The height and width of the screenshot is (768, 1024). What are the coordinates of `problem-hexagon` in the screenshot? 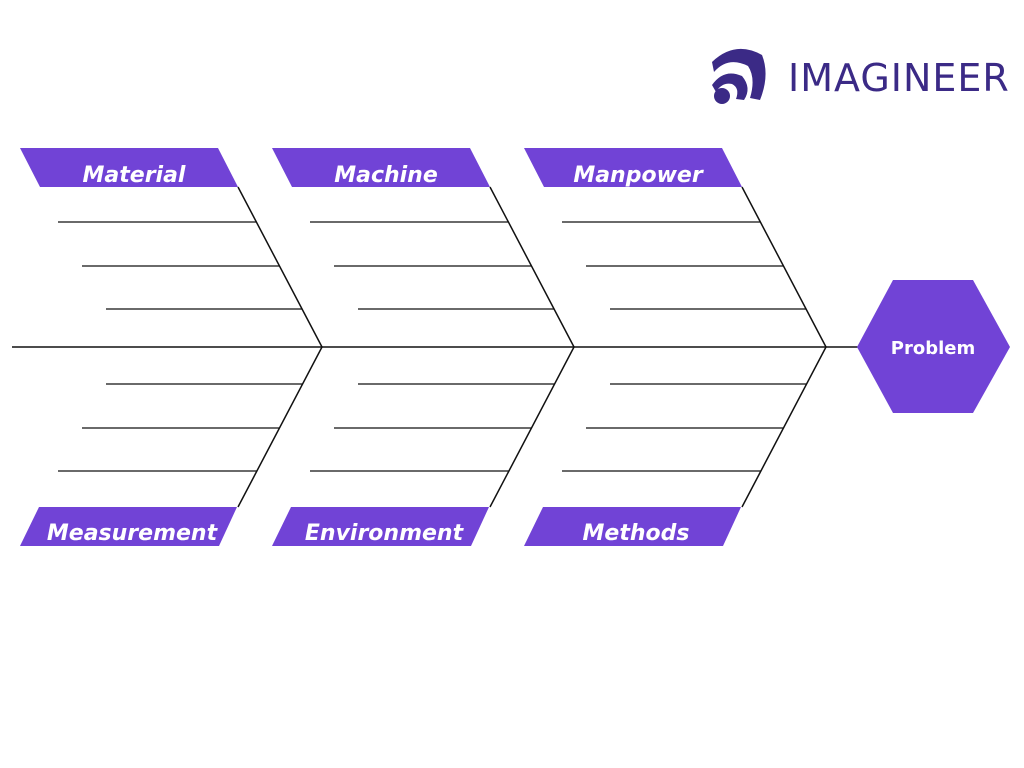 It's located at (933, 346).